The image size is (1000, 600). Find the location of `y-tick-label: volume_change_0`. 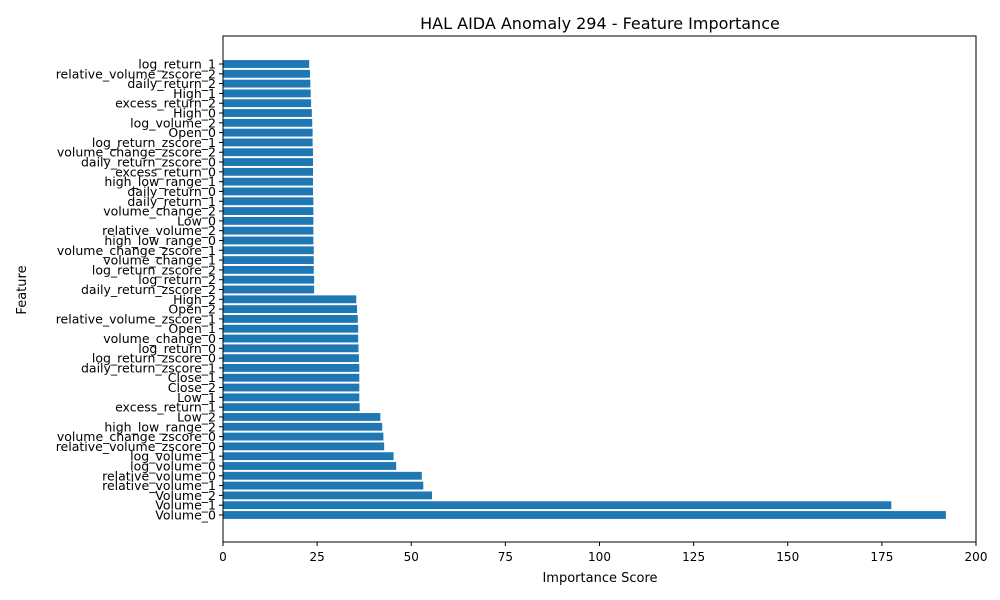

y-tick-label: volume_change_0 is located at coordinates (159, 338).